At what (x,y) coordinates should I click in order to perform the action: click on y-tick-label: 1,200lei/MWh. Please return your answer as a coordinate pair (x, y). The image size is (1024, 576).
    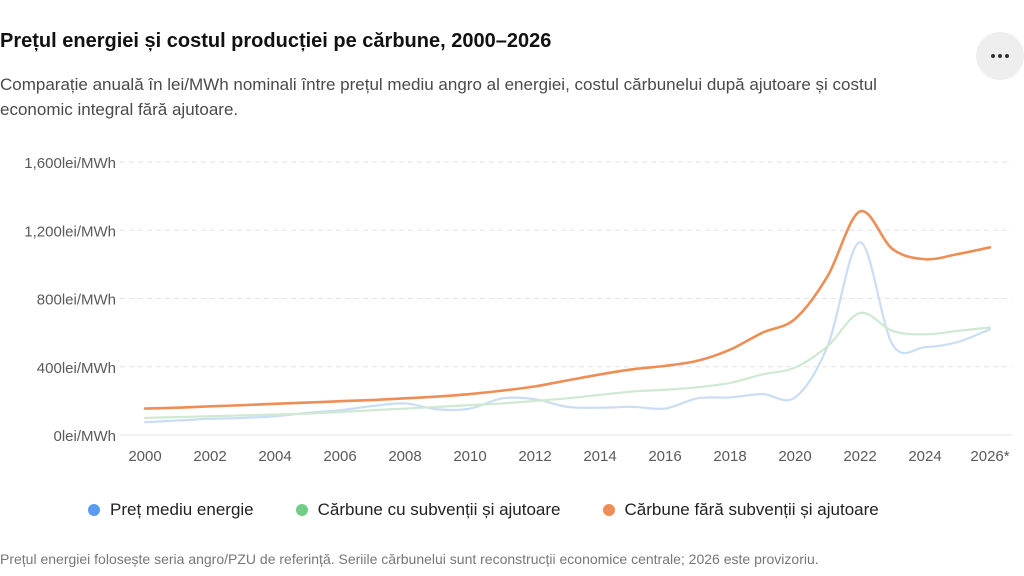
    Looking at the image, I should click on (70, 231).